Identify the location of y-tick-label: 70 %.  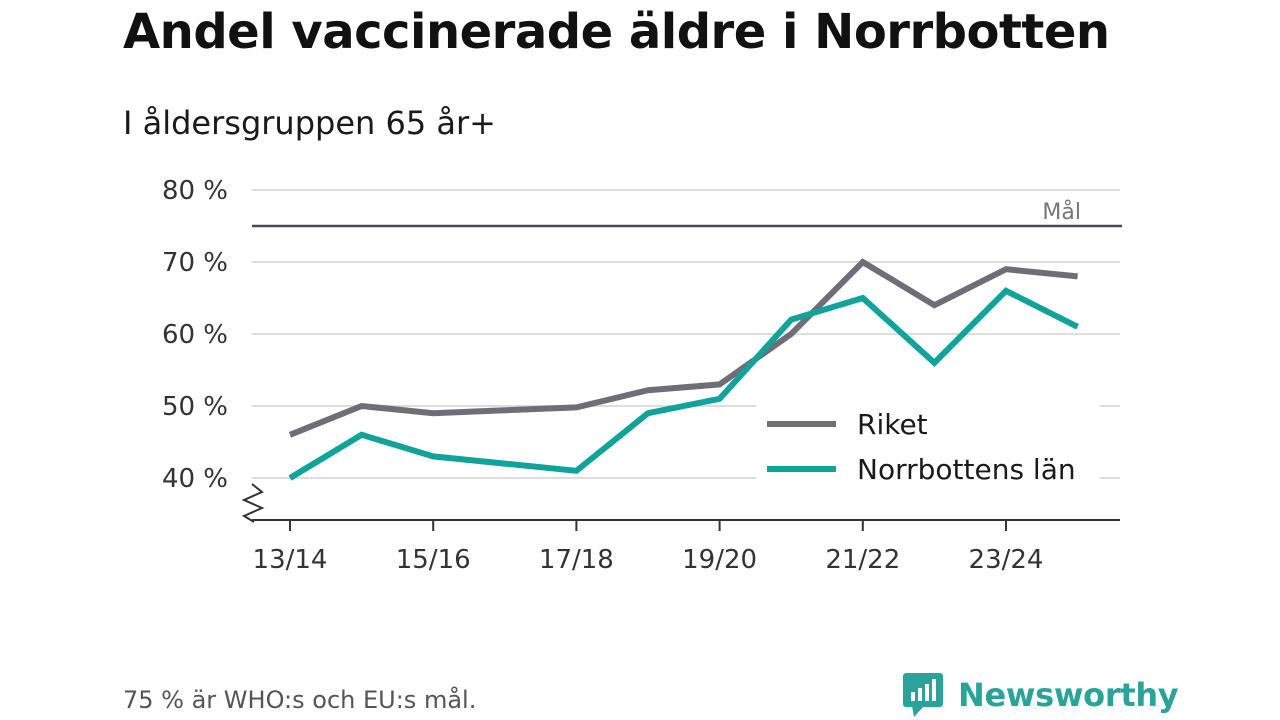
(195, 263).